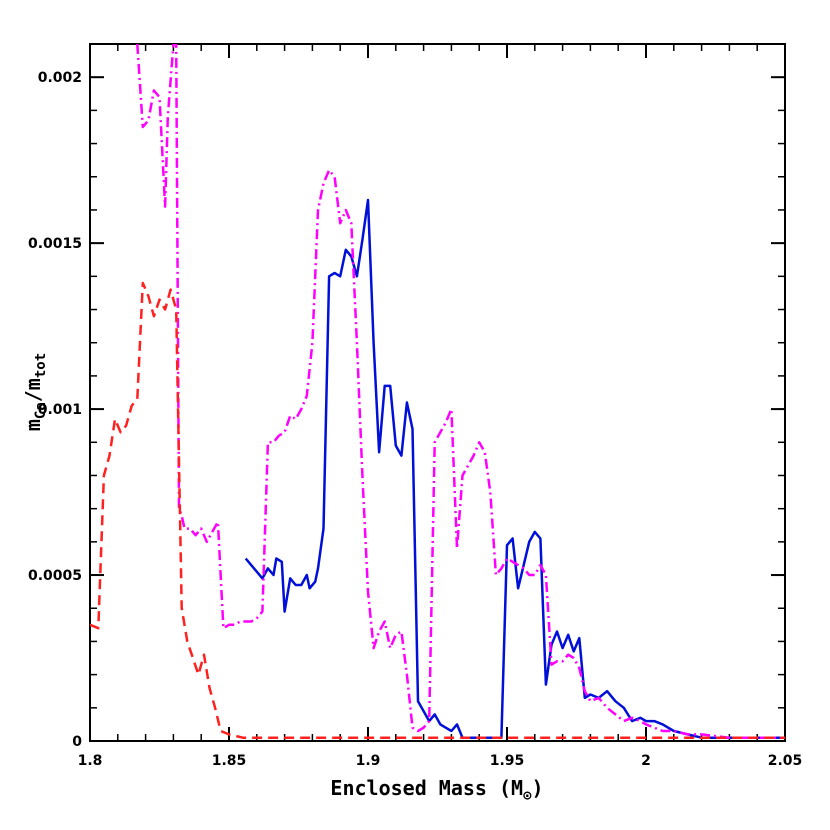 The height and width of the screenshot is (830, 830). I want to click on y-tick-label: 0, so click(77, 742).